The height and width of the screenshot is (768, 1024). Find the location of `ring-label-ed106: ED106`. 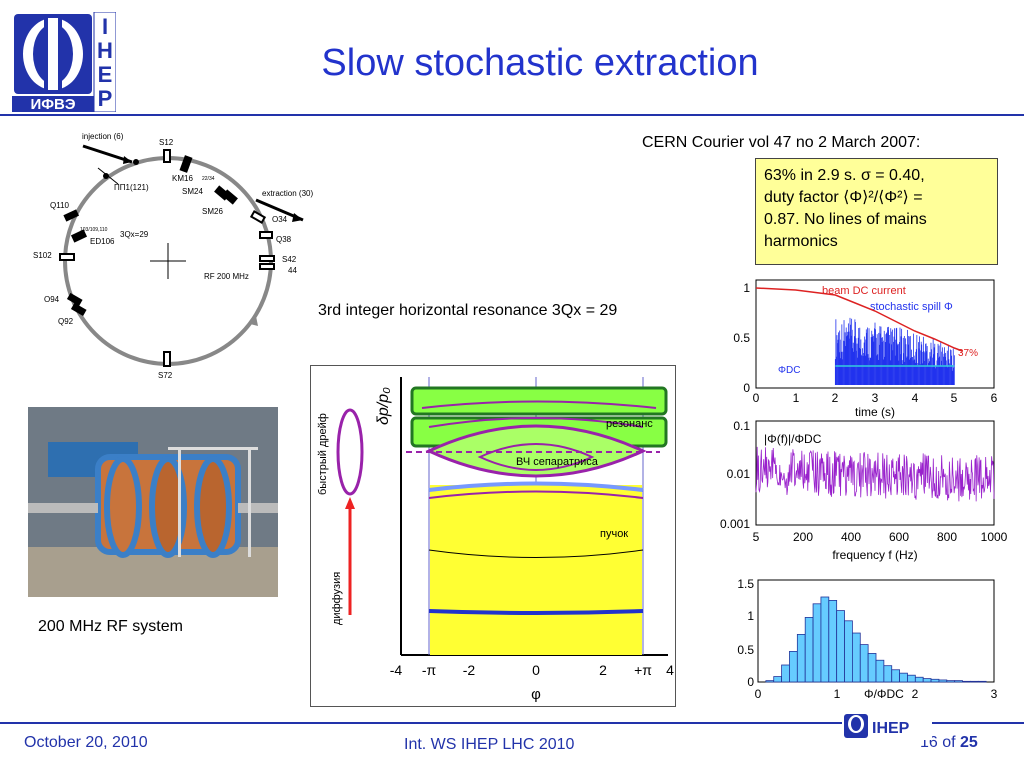

ring-label-ed106: ED106 is located at coordinates (102, 241).